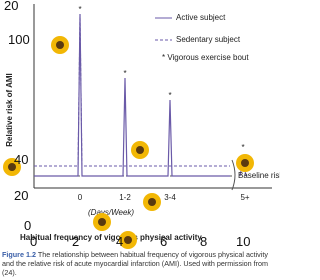  What do you see at coordinates (80, 197) in the screenshot?
I see `category-label: 0` at bounding box center [80, 197].